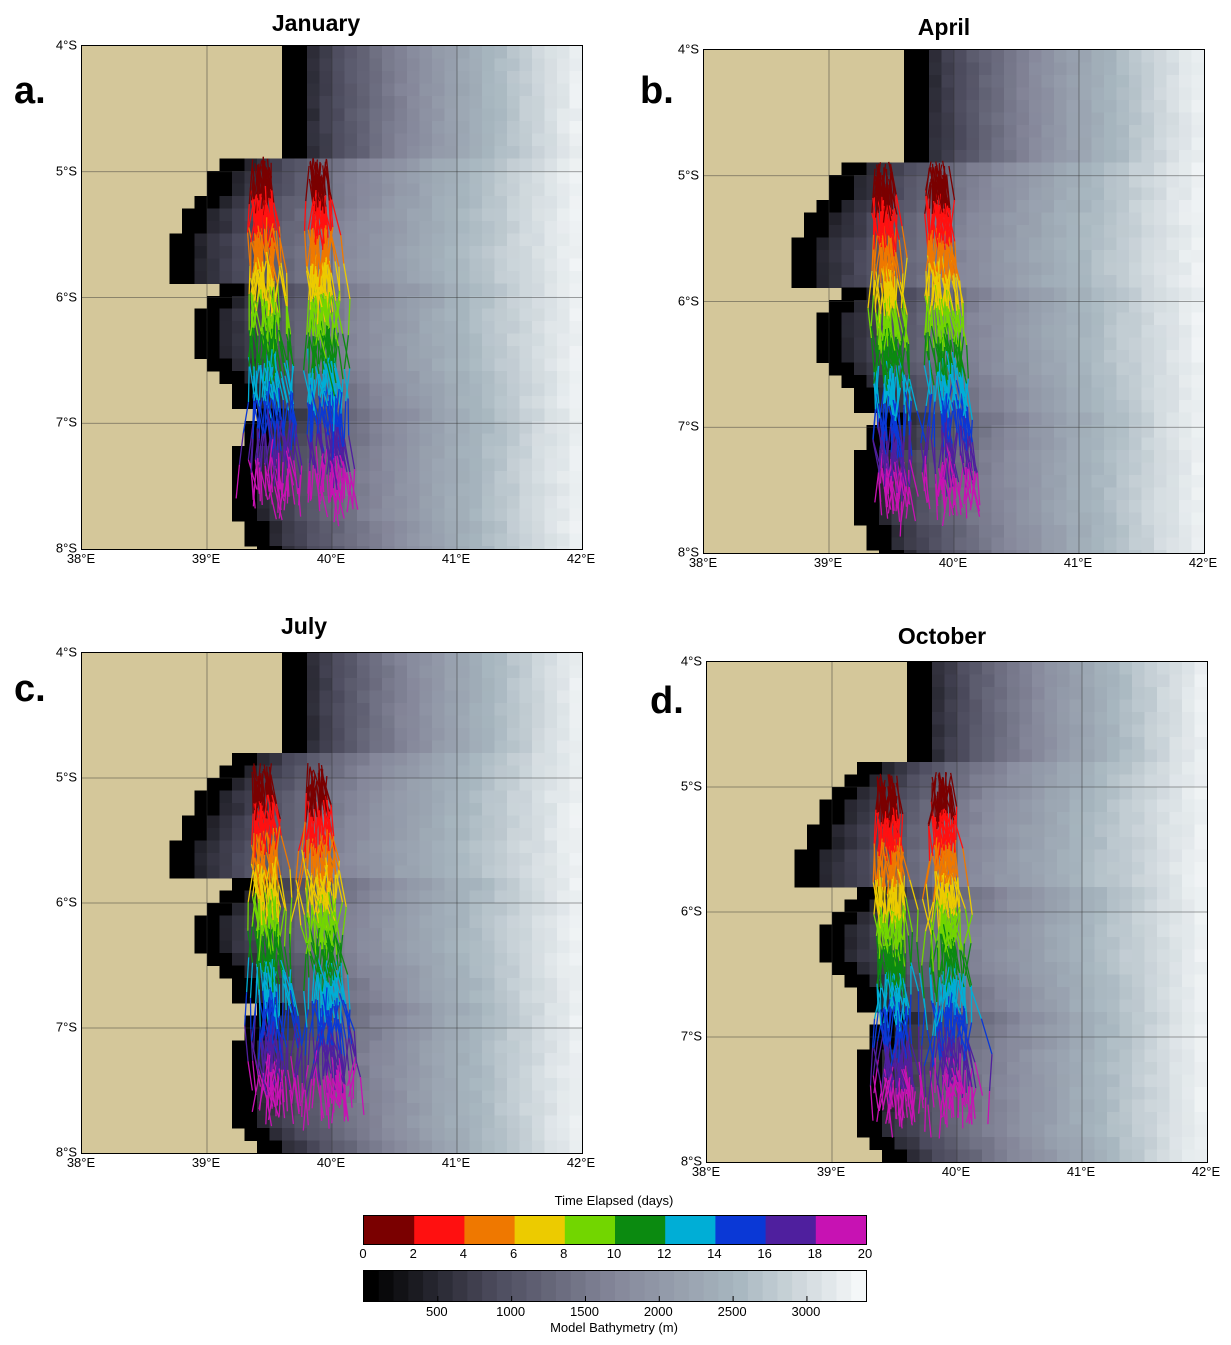 The image size is (1231, 1345). I want to click on panel-letter: d., so click(667, 701).